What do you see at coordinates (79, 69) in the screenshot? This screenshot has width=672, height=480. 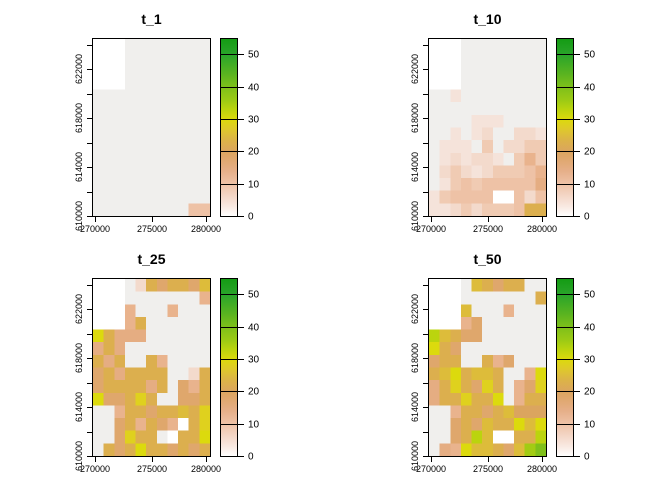 I see `y-tick-label: 622000` at bounding box center [79, 69].